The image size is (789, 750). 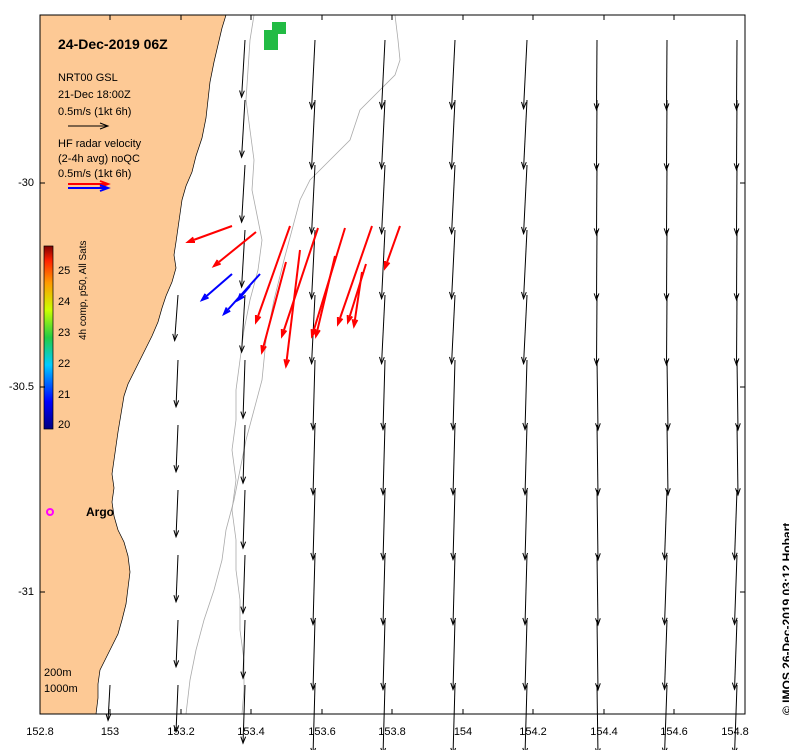 What do you see at coordinates (40, 732) in the screenshot?
I see `x-tick-label: 152.8` at bounding box center [40, 732].